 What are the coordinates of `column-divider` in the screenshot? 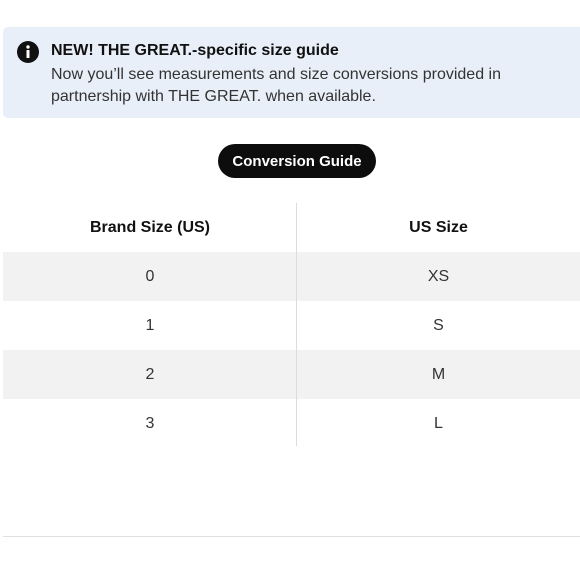 It's located at (296, 324).